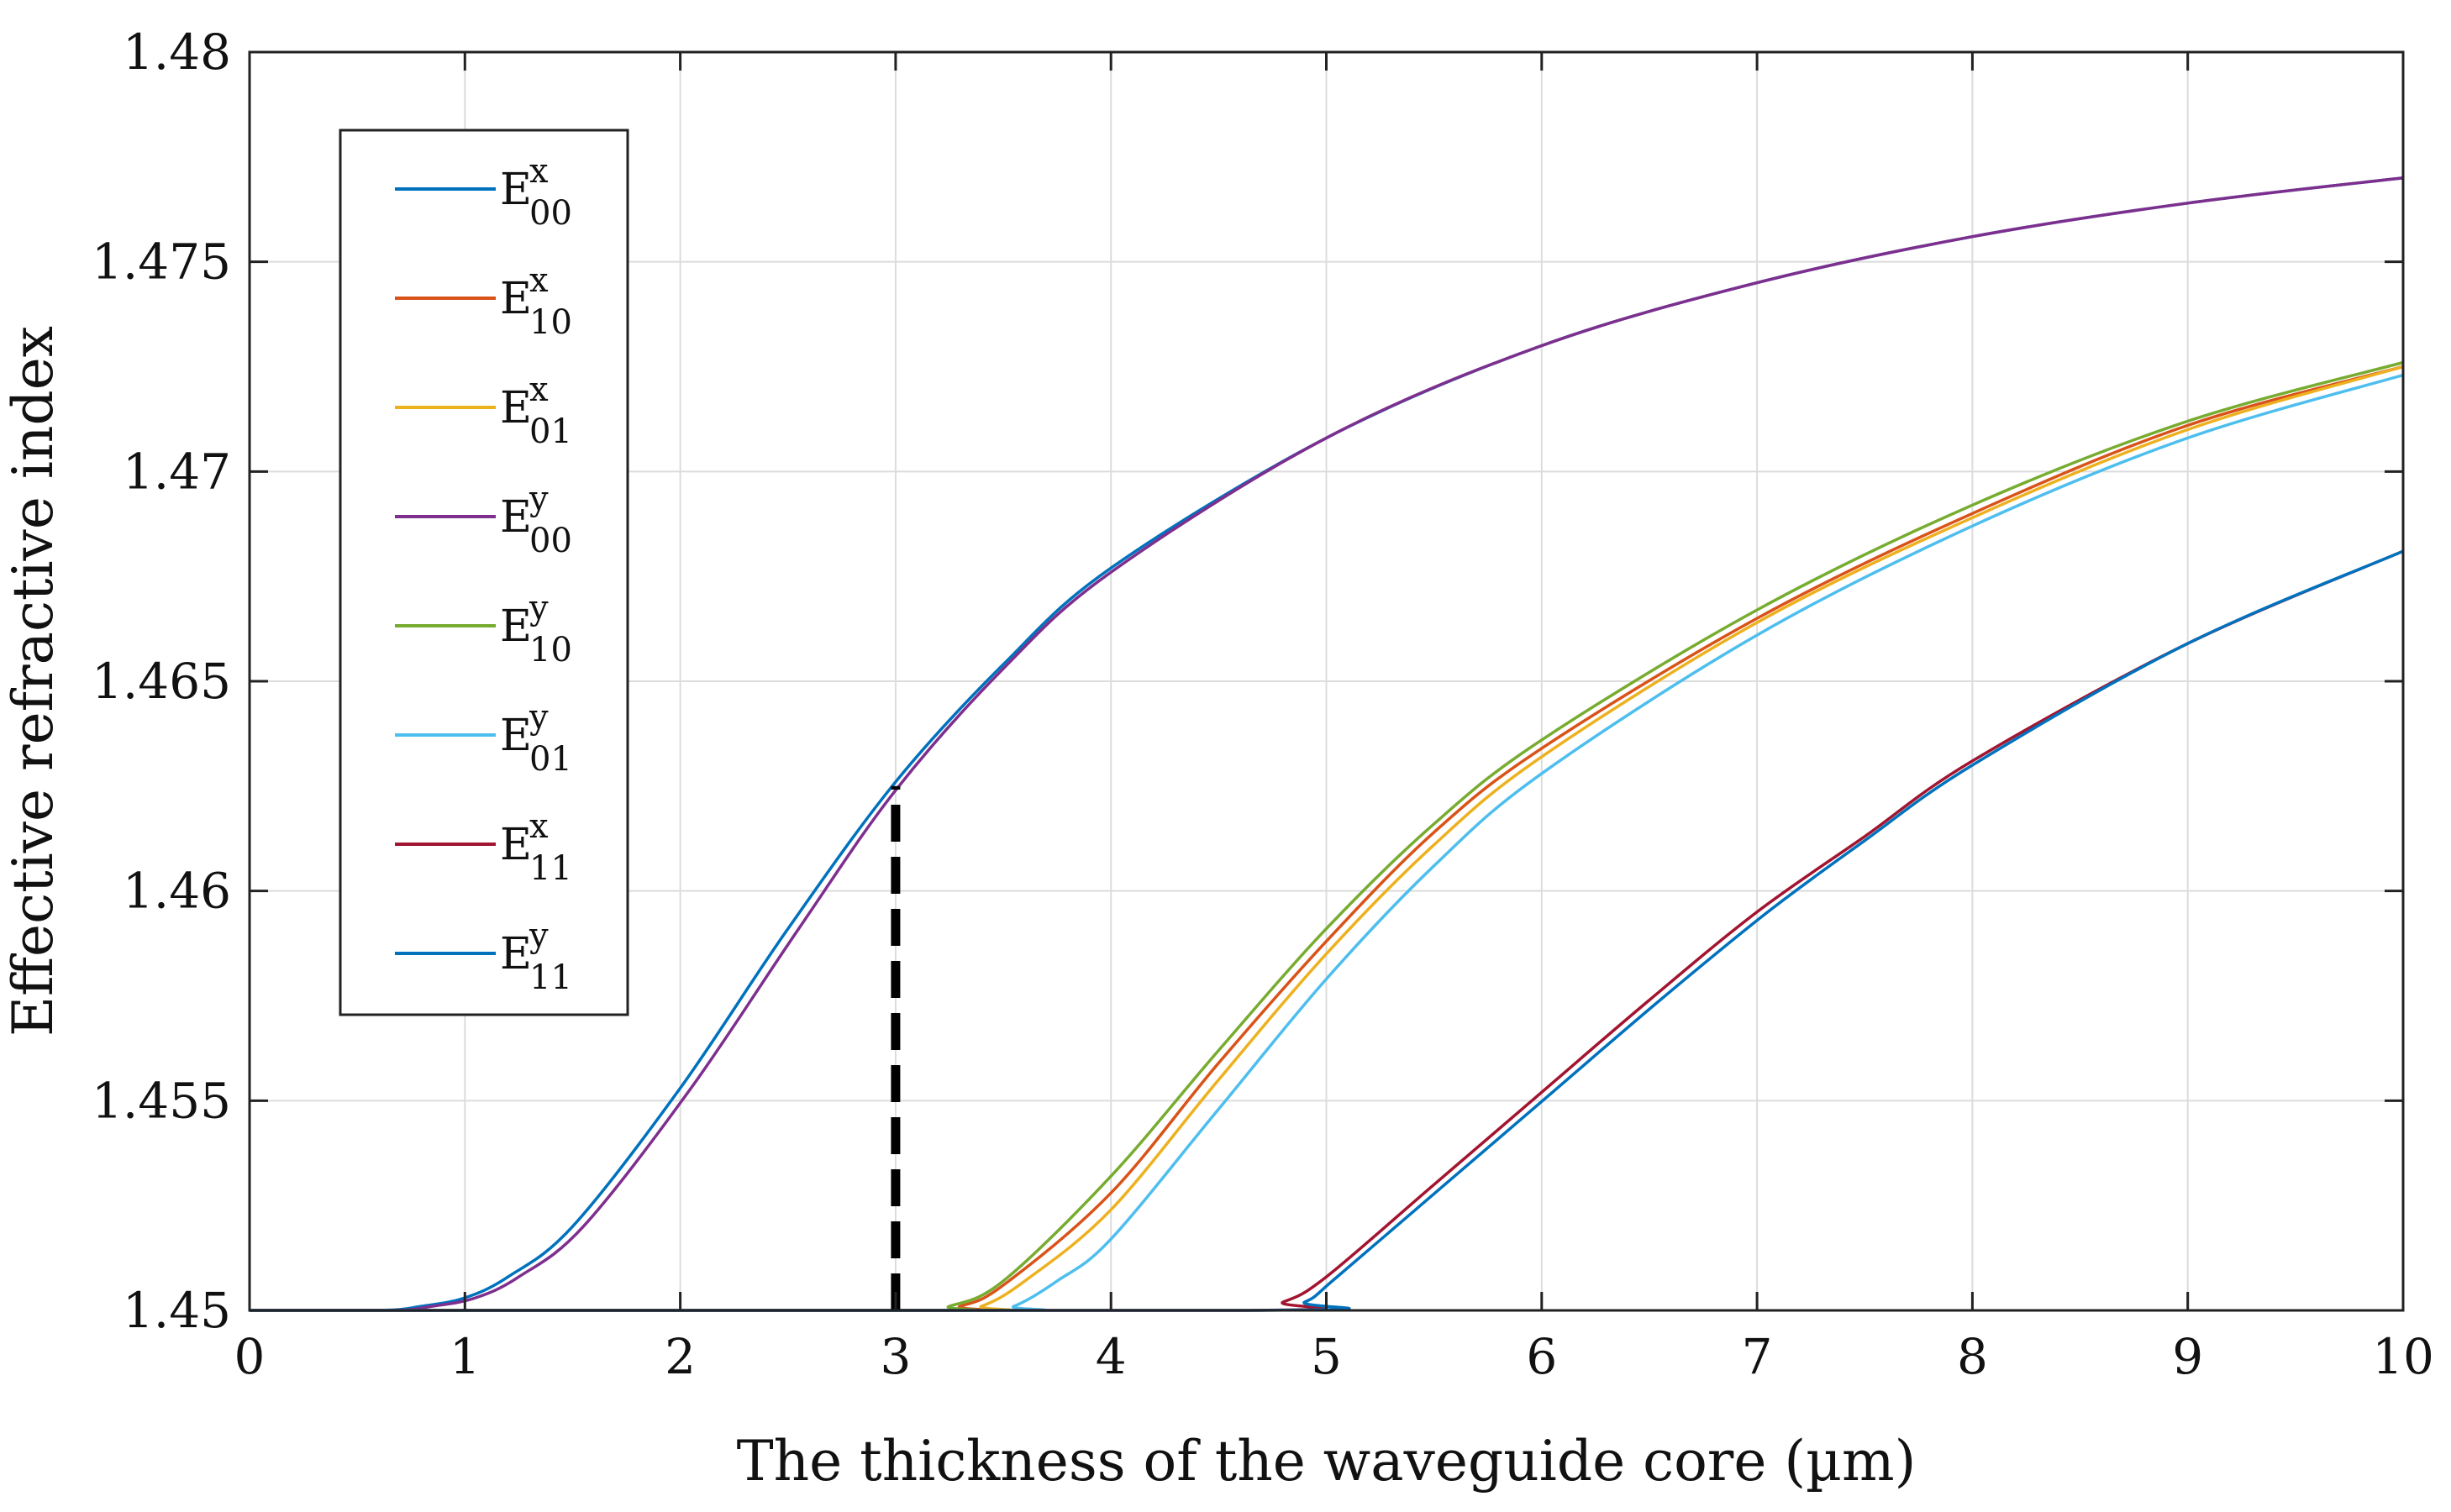 This screenshot has height=1512, width=2451. What do you see at coordinates (1326, 1356) in the screenshot?
I see `x-tick-label: 5` at bounding box center [1326, 1356].